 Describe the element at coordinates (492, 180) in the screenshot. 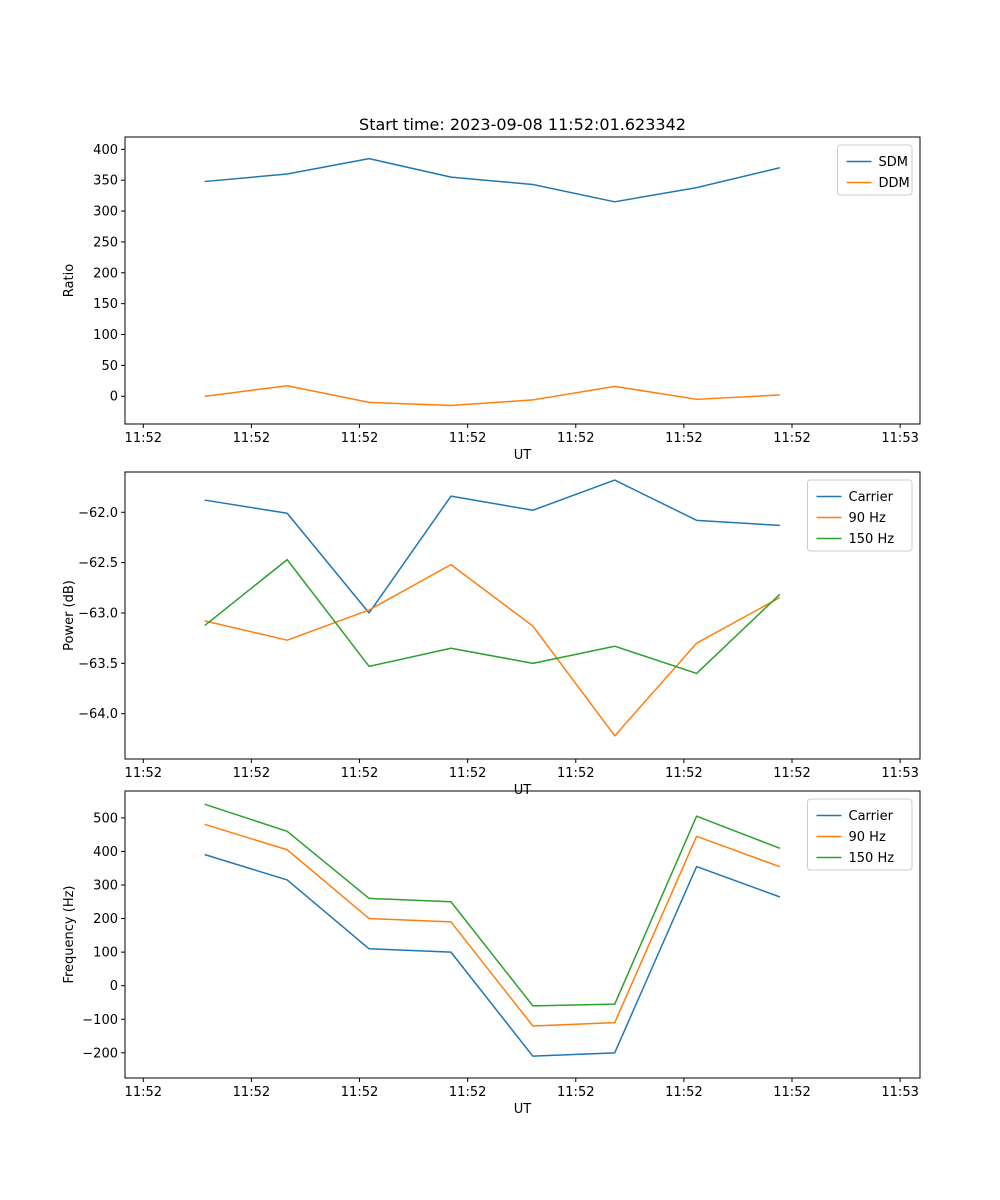

I see `series-line-sdm` at that location.